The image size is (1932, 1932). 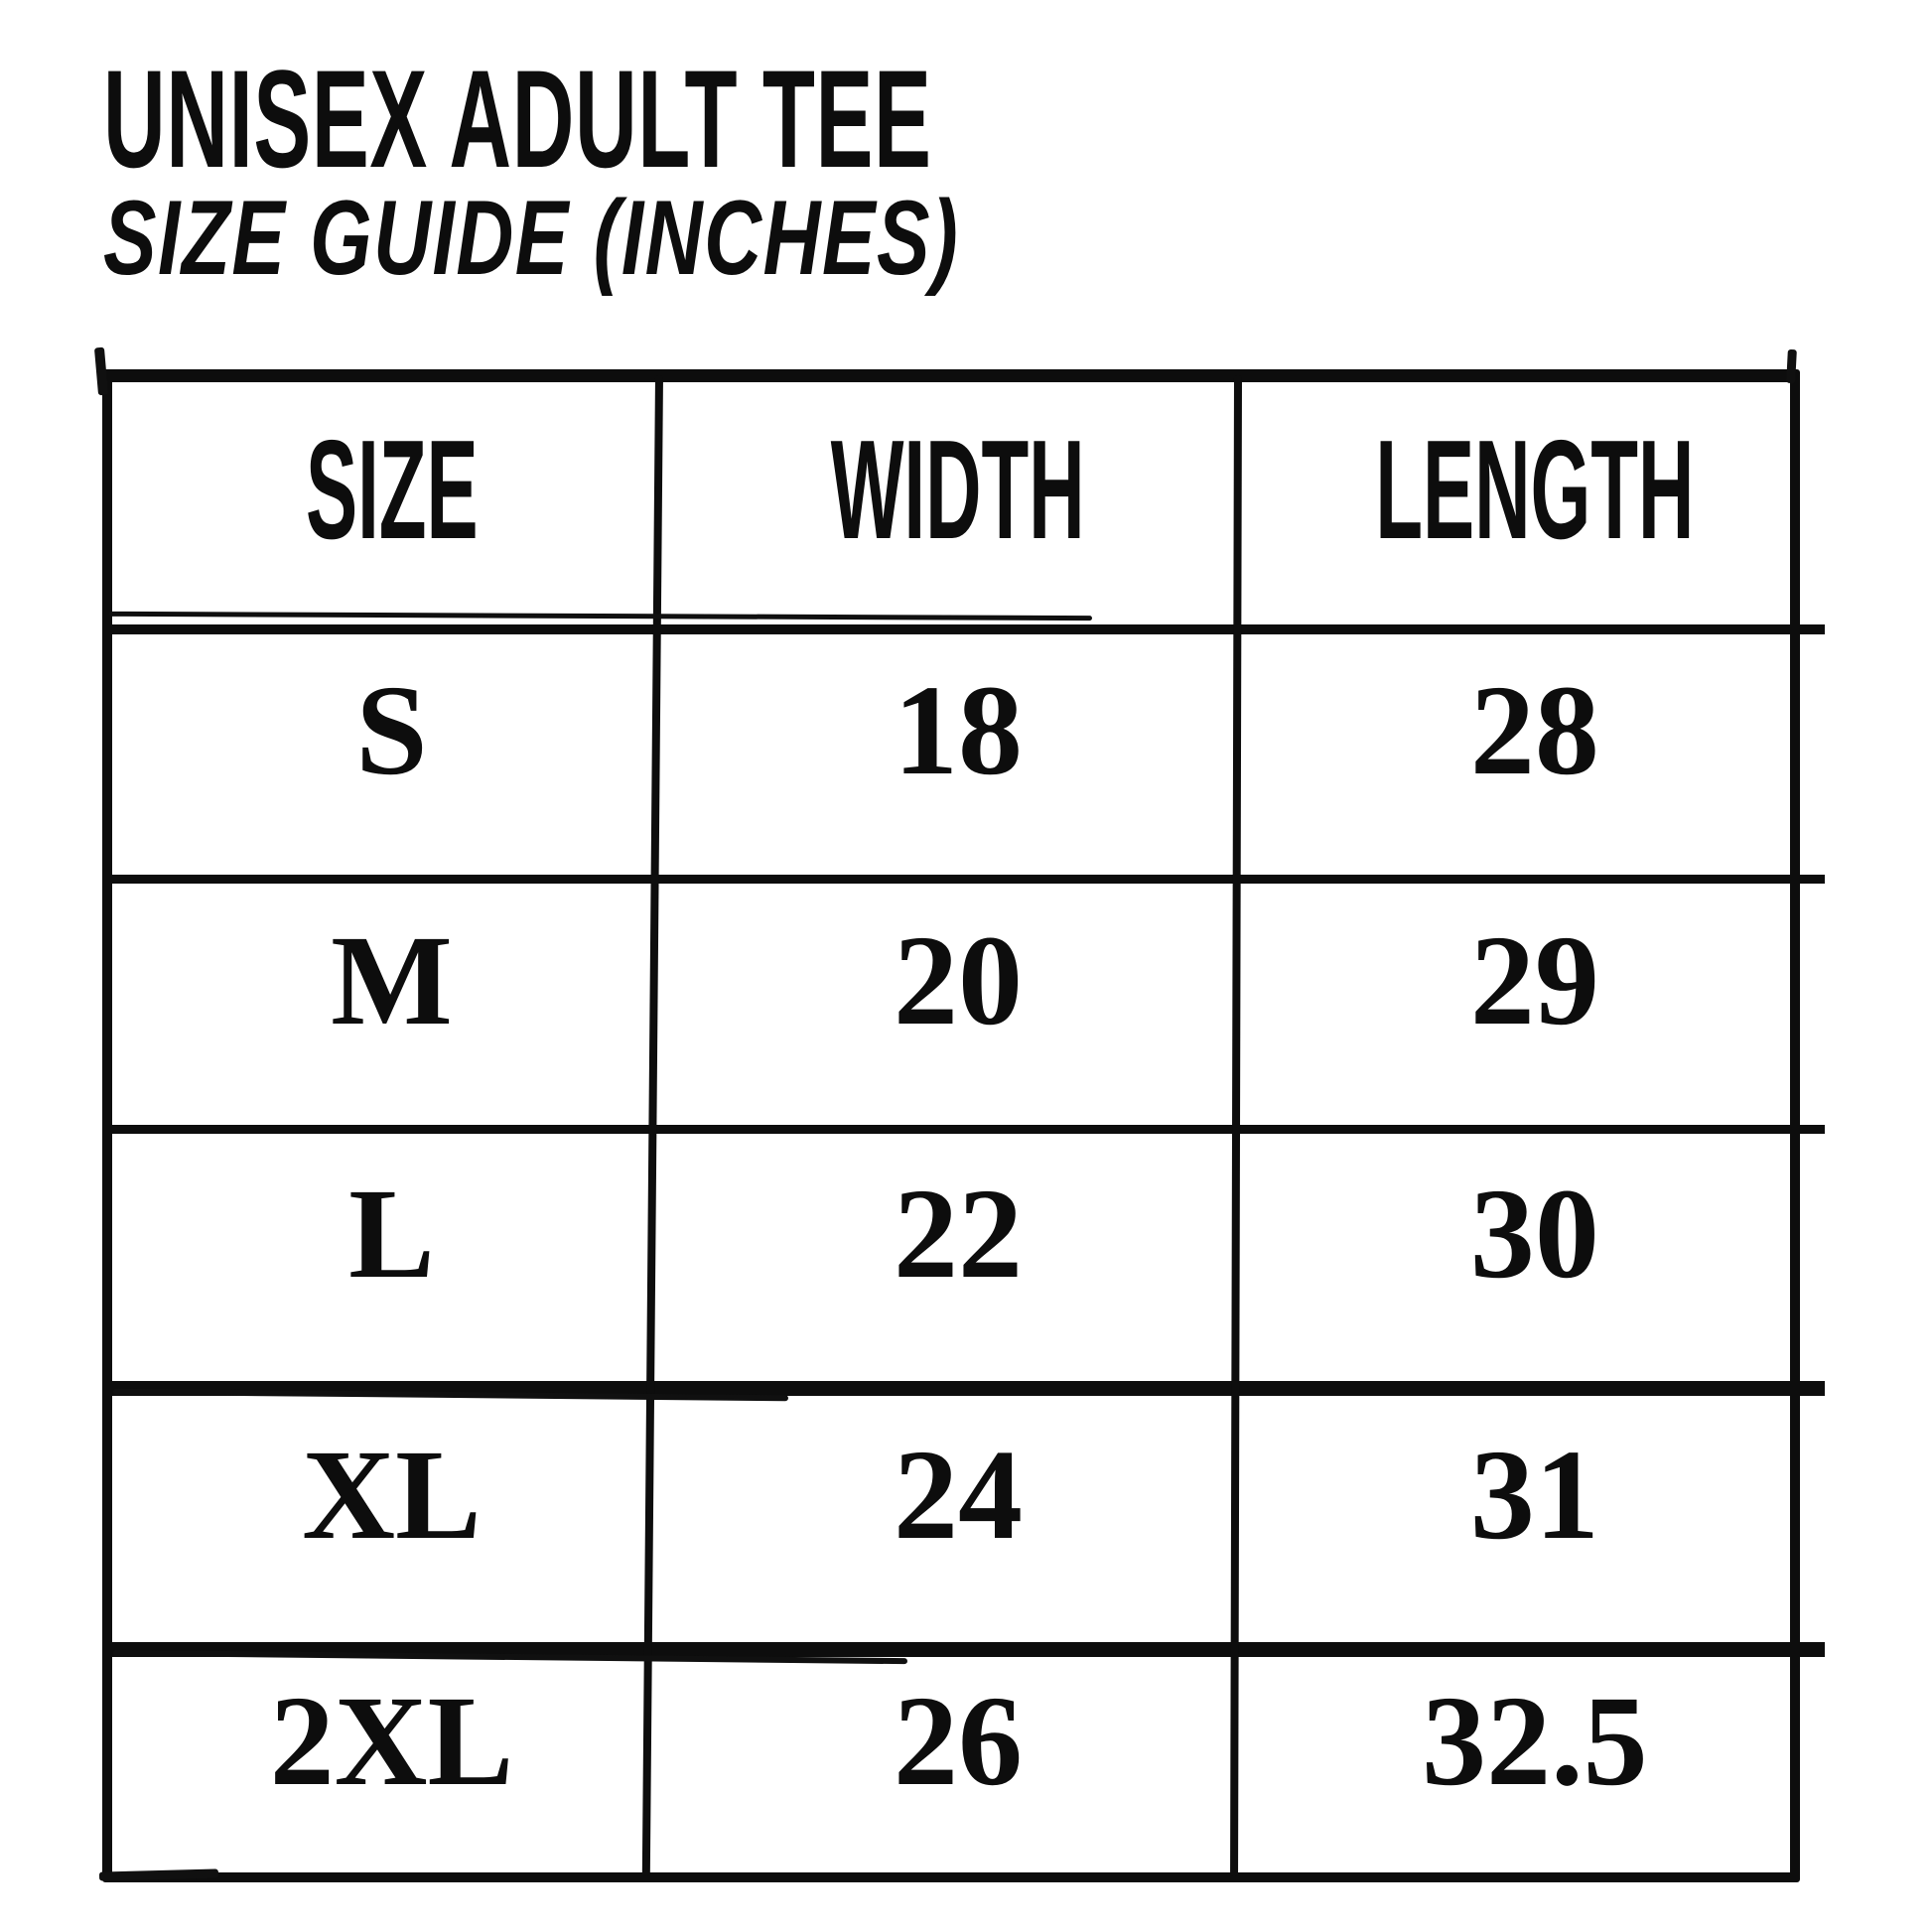 What do you see at coordinates (958, 490) in the screenshot?
I see `column-header-width: WIDTH` at bounding box center [958, 490].